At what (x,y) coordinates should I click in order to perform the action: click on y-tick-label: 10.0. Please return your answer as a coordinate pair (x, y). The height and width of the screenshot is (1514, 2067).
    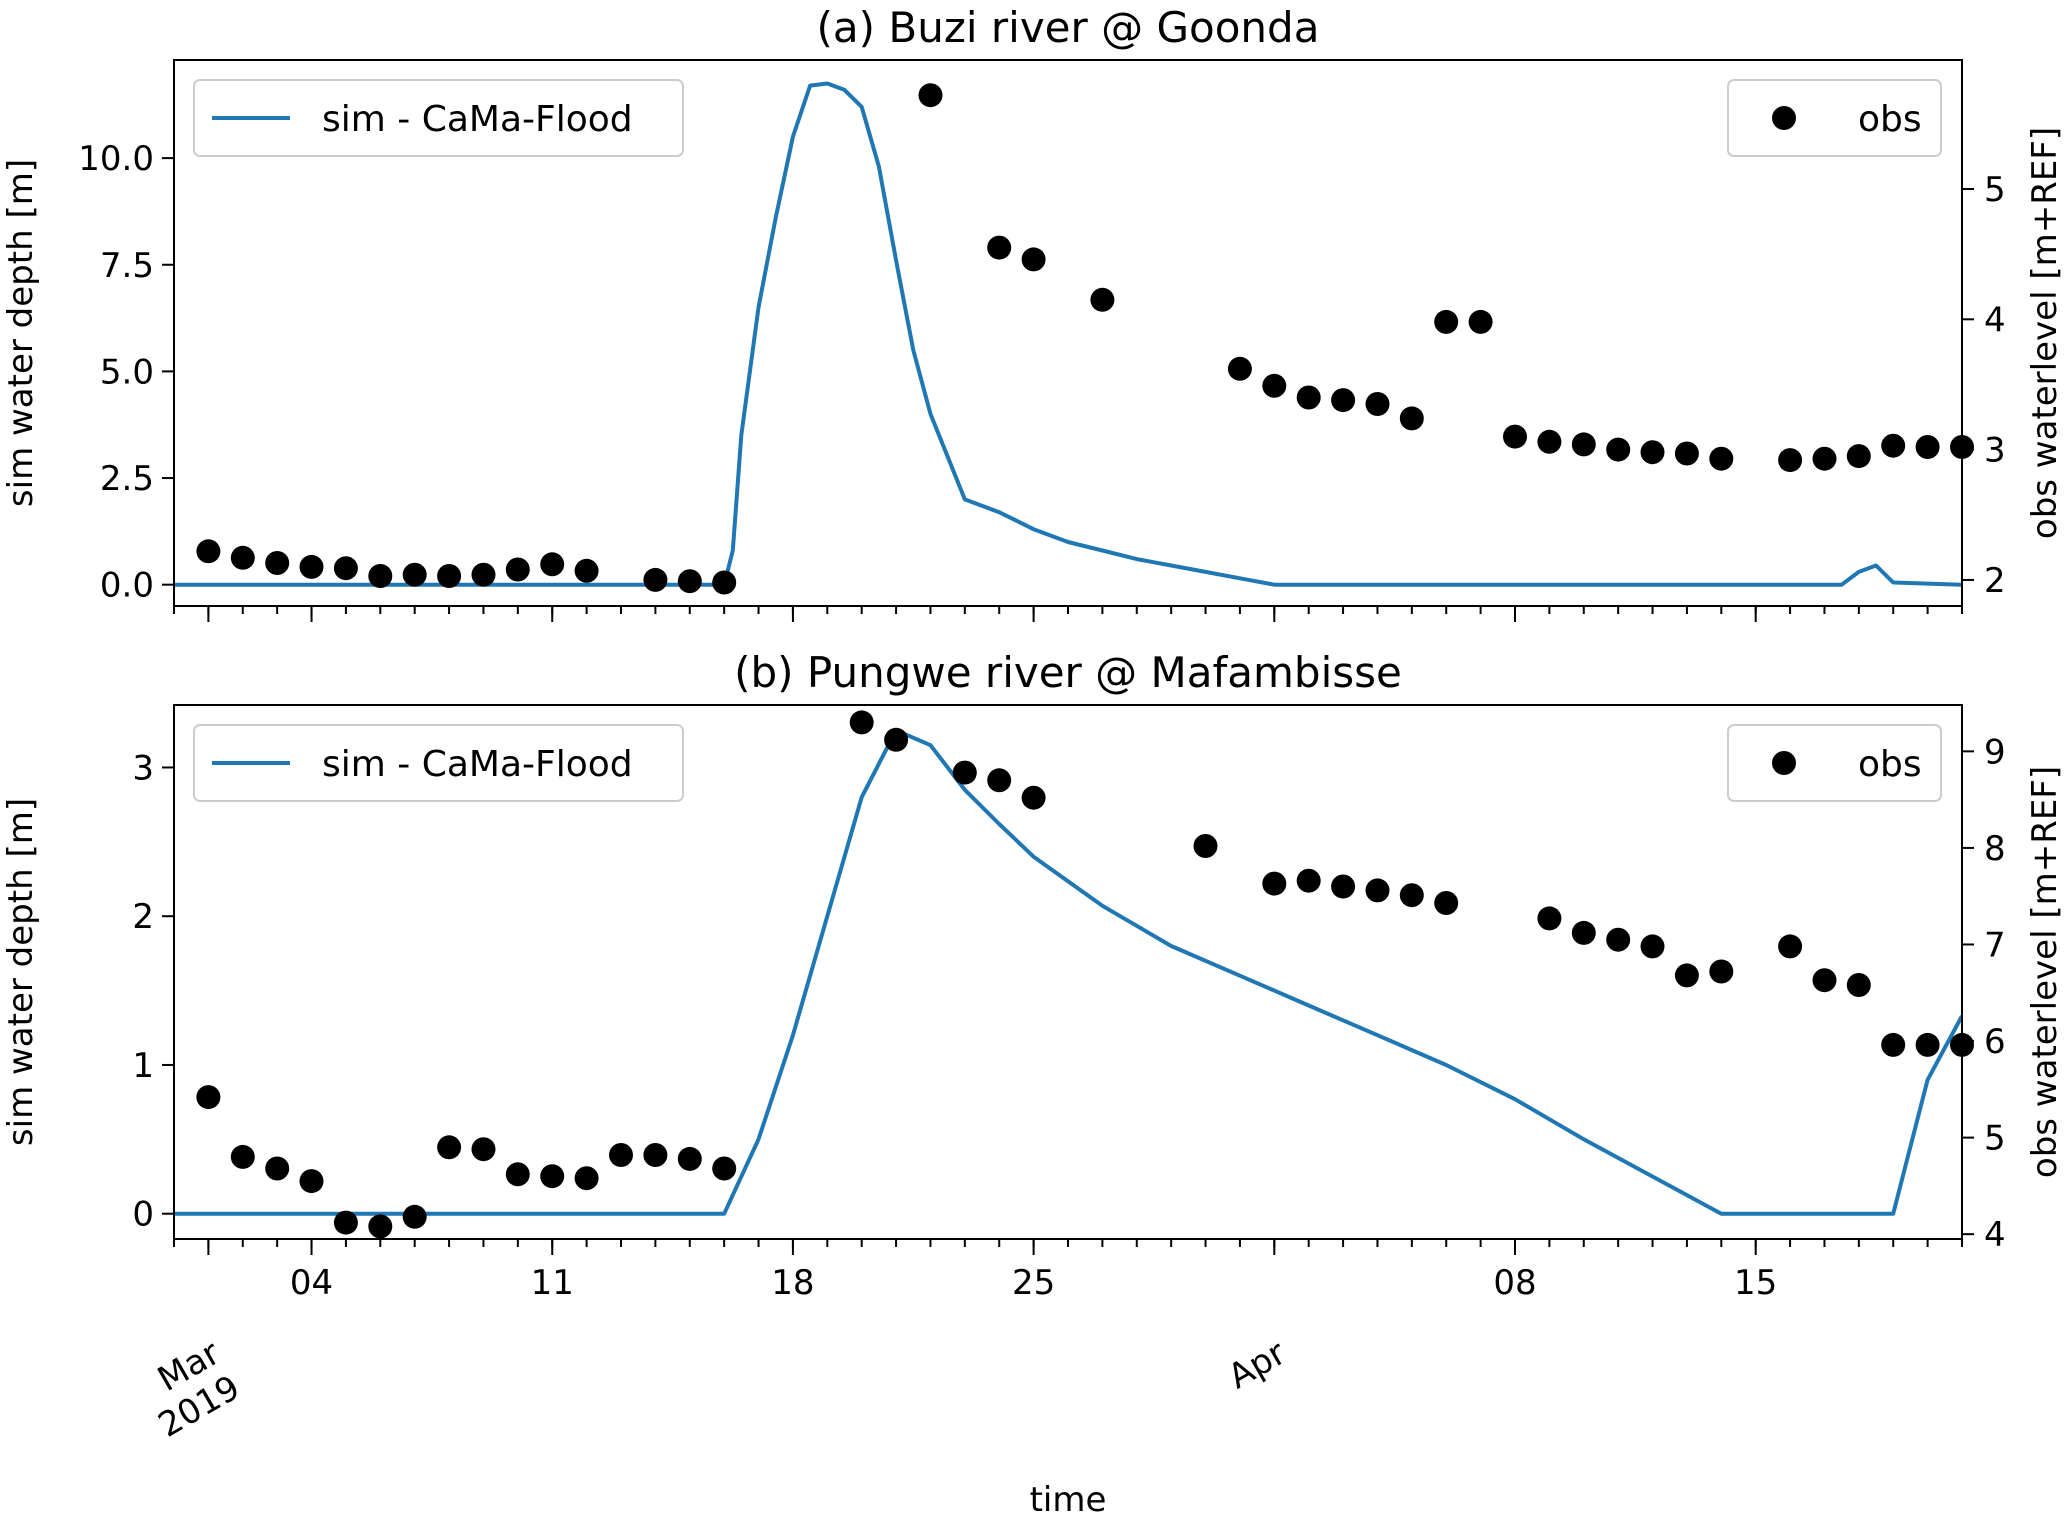
    Looking at the image, I should click on (116, 159).